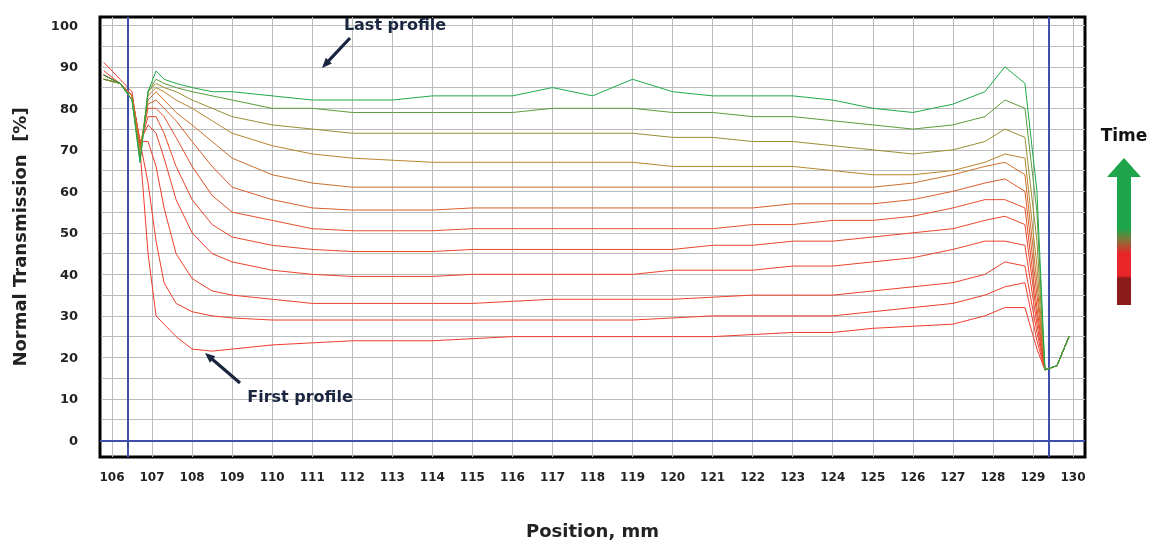  What do you see at coordinates (68, 108) in the screenshot?
I see `y-tick-label: 80` at bounding box center [68, 108].